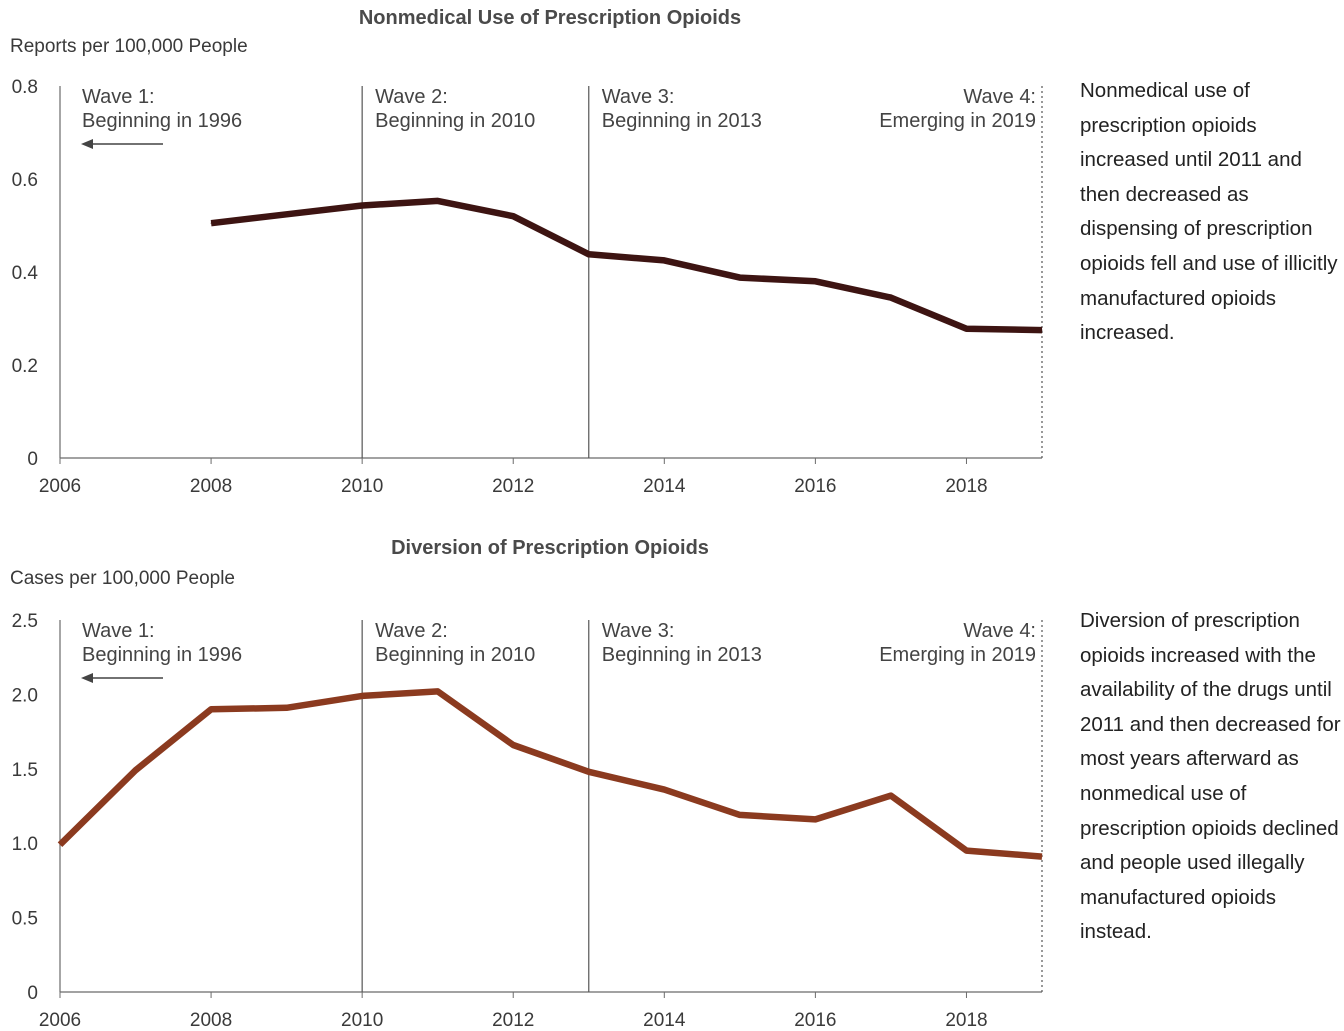  I want to click on y-tick-label: 0.4, so click(25, 273).